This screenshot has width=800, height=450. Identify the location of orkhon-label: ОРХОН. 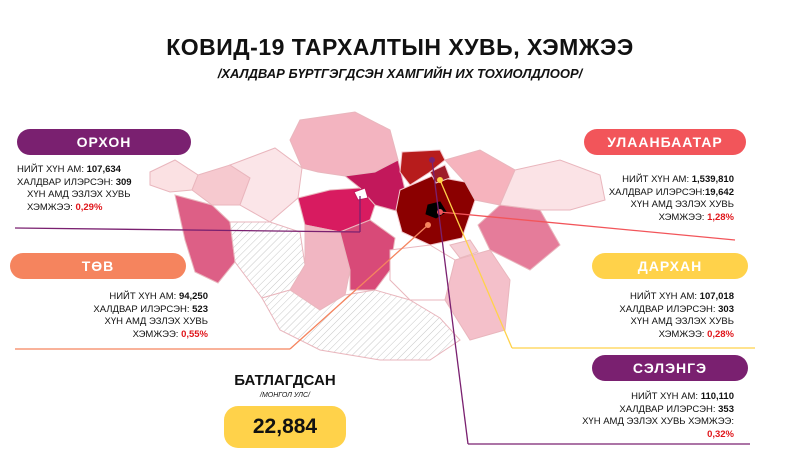
(104, 142).